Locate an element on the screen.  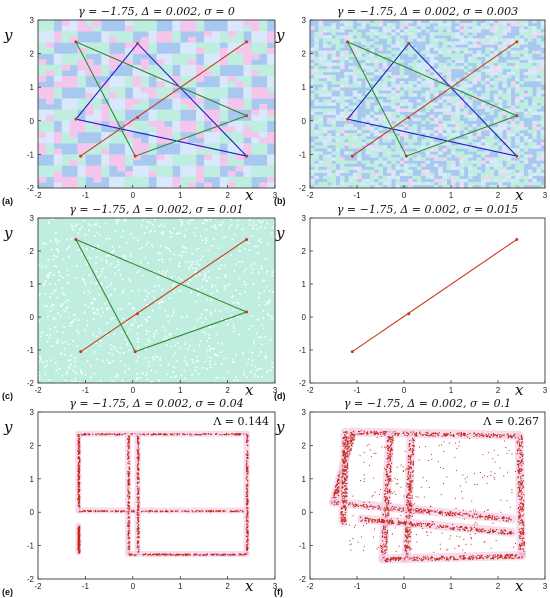
panel-label: (e) is located at coordinates (7, 592).